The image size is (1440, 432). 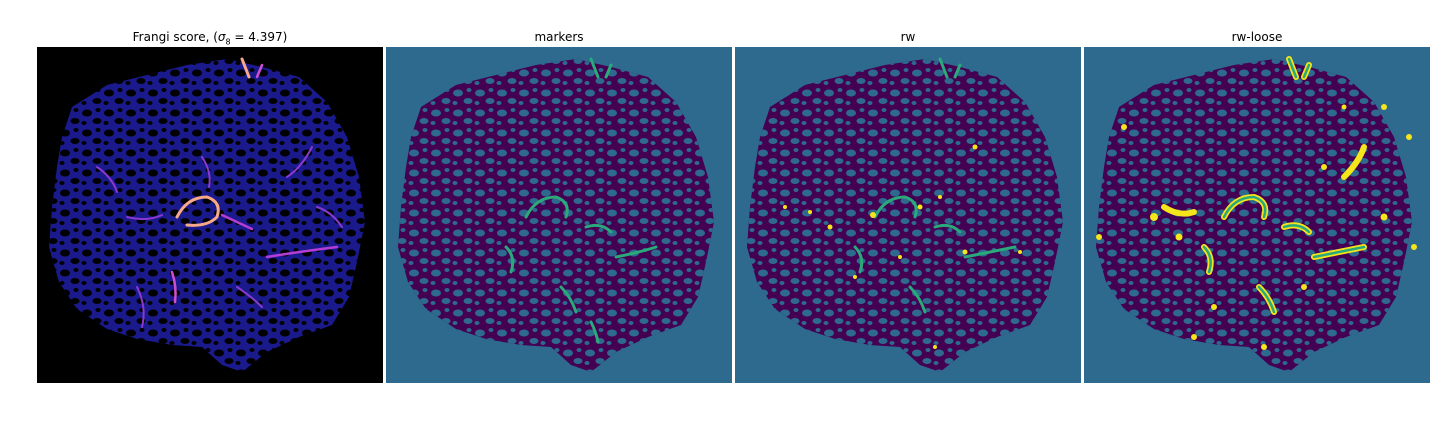 I want to click on panel-title-rw: rw, so click(x=908, y=37).